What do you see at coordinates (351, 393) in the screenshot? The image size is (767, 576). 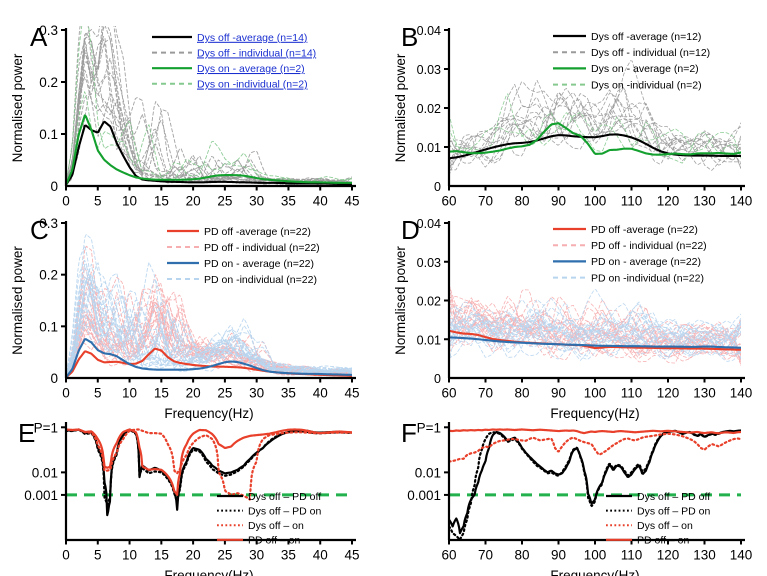 I see `x-tick-label: 45` at bounding box center [351, 393].